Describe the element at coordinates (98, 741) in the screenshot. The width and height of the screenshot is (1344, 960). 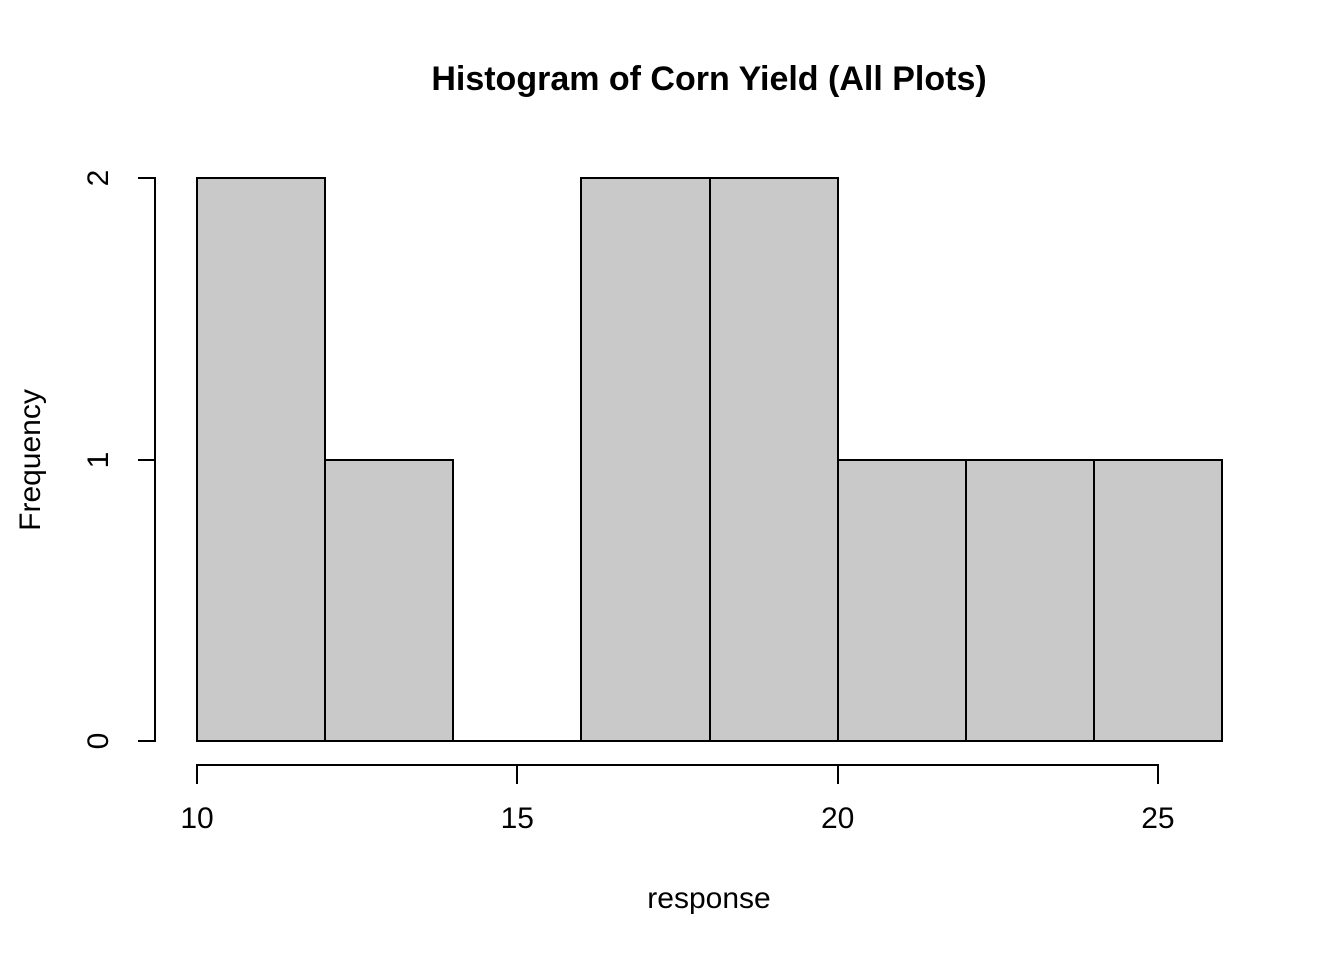
I see `y-tick-label: 0` at that location.